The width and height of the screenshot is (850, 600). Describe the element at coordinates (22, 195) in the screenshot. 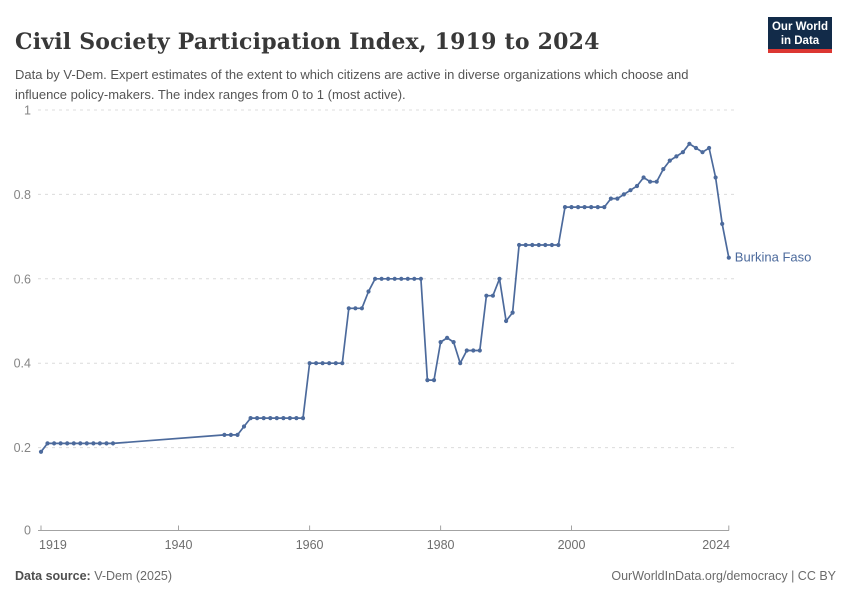

I see `y-tick-label: 0.8` at that location.